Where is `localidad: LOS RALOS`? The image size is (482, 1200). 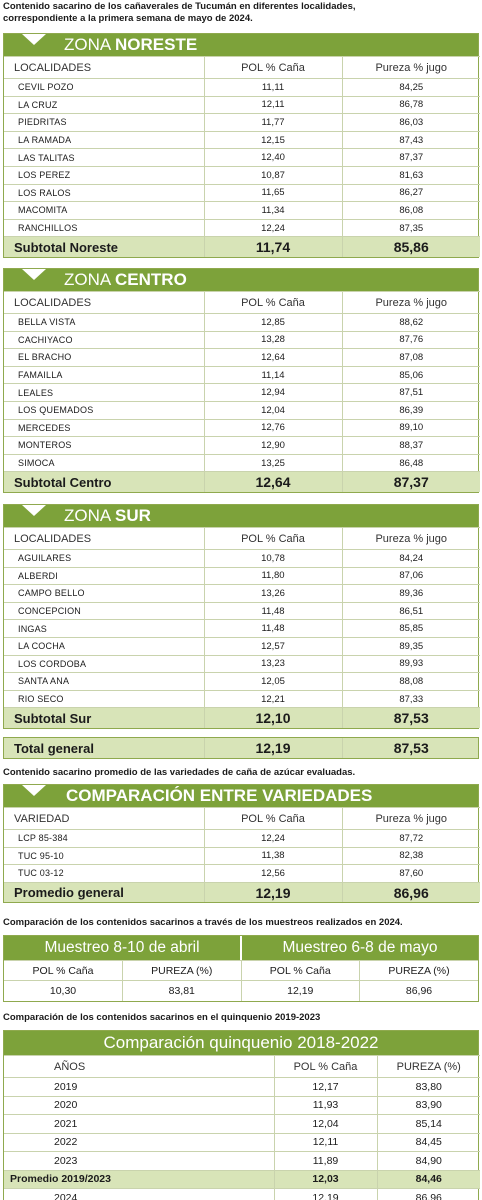
localidad: LOS RALOS is located at coordinates (104, 192).